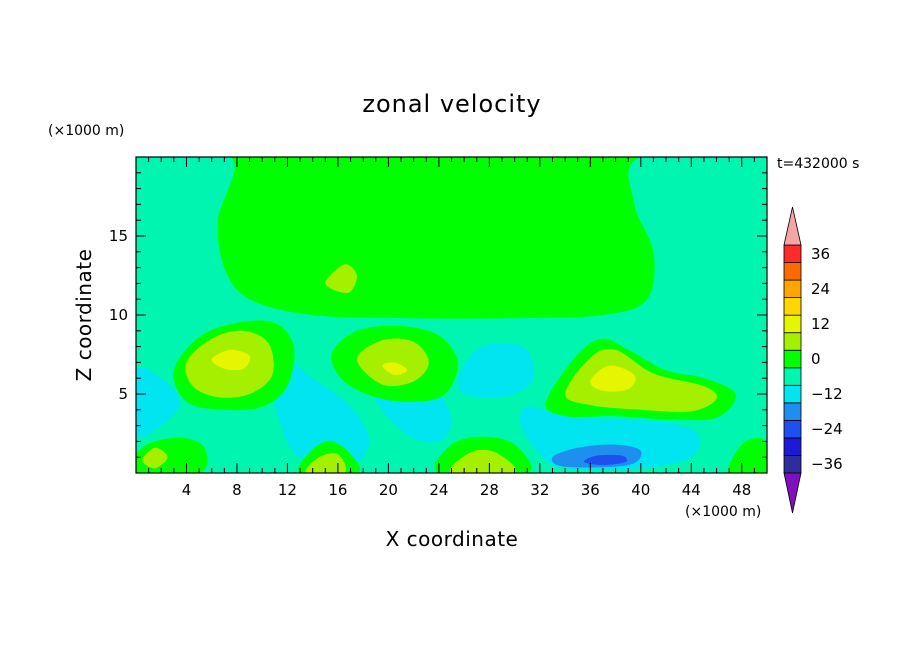  Describe the element at coordinates (818, 164) in the screenshot. I see `time-annotation: t=432000 s` at that location.